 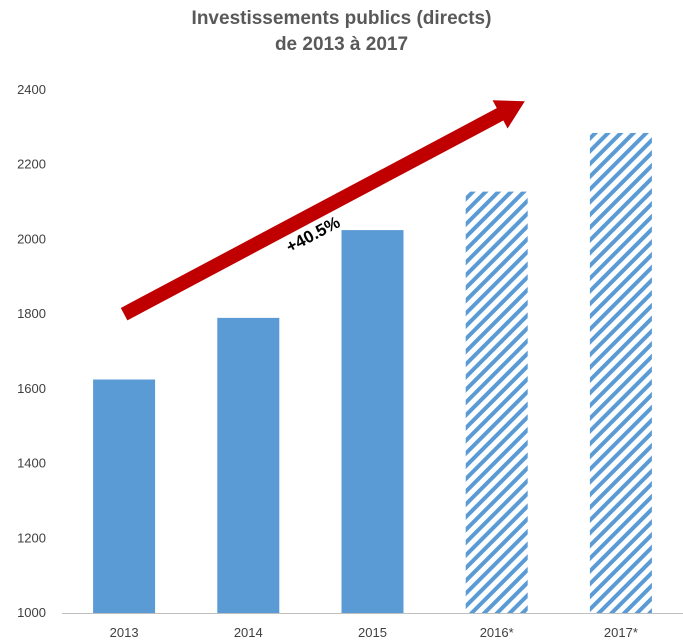 What do you see at coordinates (31, 313) in the screenshot?
I see `y-tick-label: 1800` at bounding box center [31, 313].